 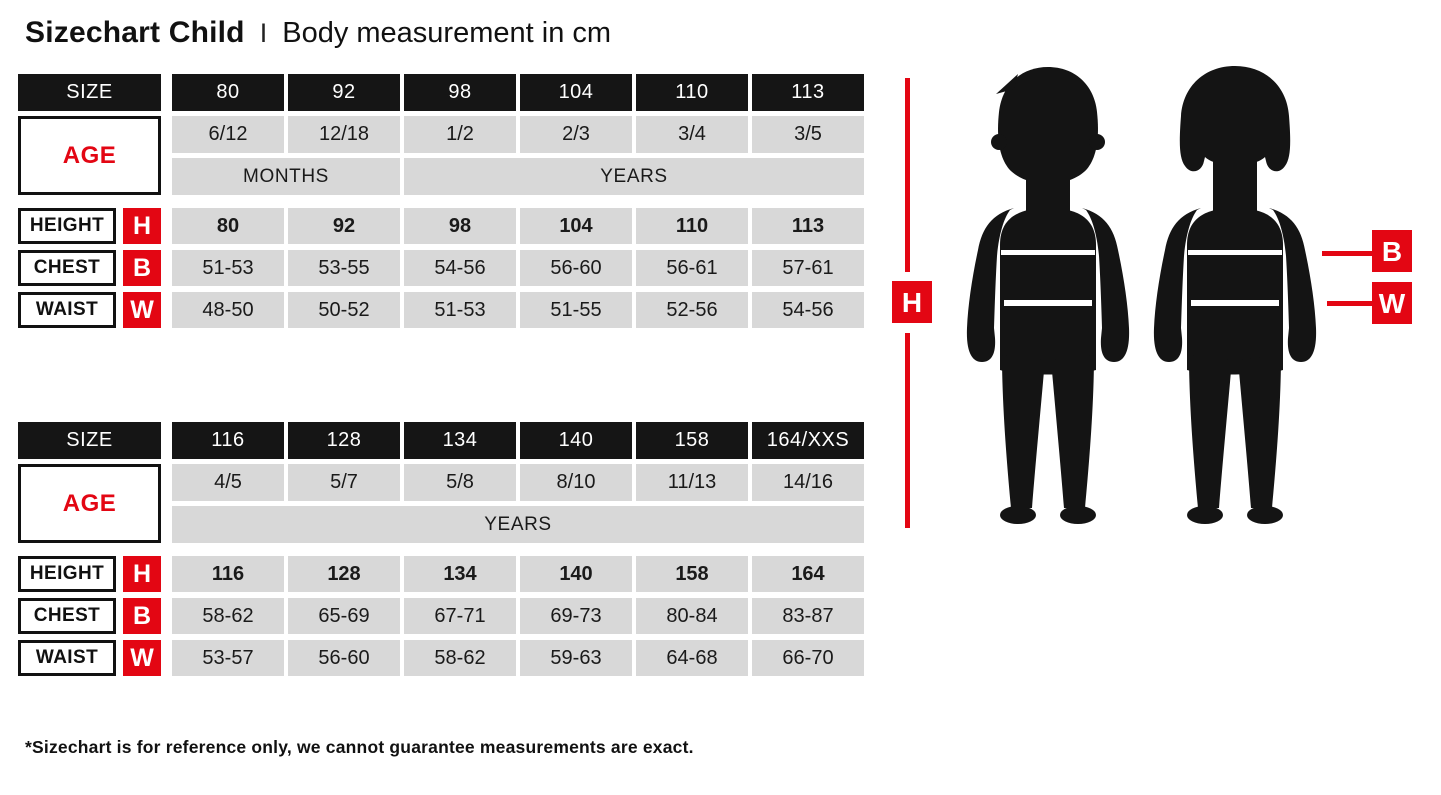 I want to click on chest-badge-letter: B, so click(x=1392, y=251).